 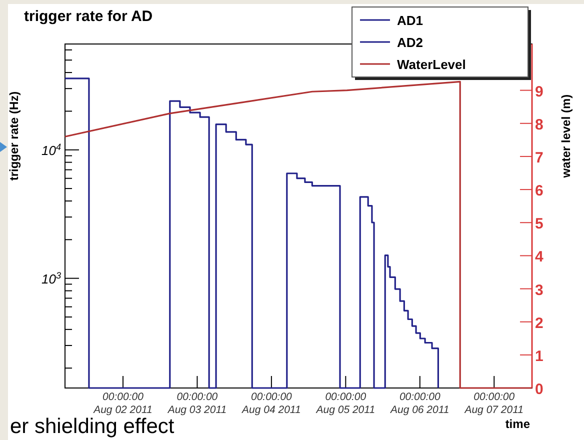 I want to click on y2-tick-label: 8, so click(x=539, y=125).